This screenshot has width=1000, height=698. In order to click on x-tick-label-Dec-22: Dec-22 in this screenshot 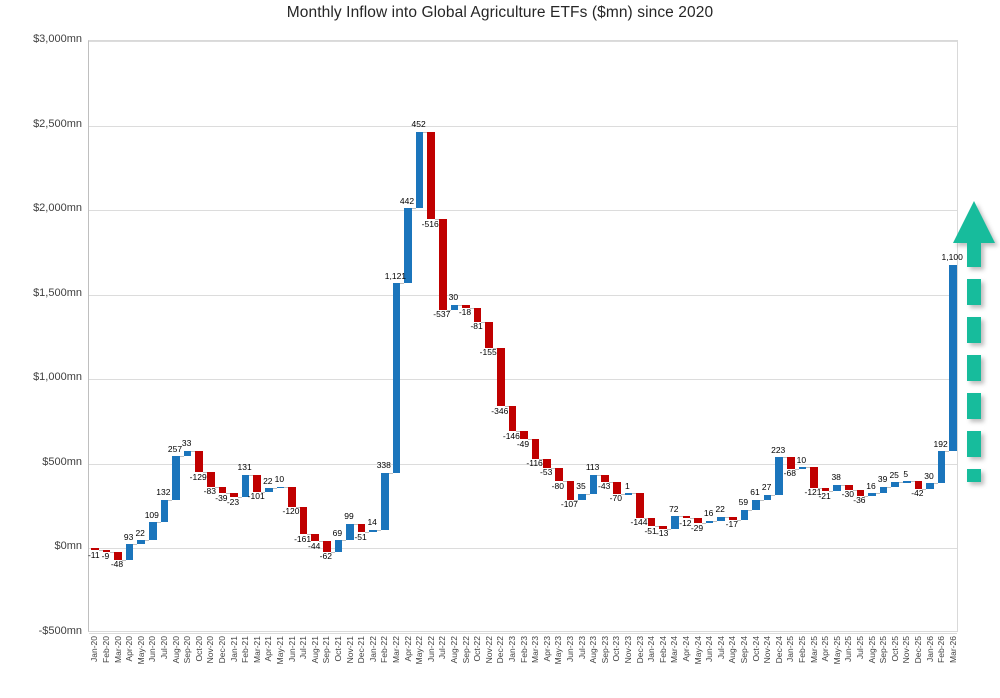, I will do `click(500, 650)`.